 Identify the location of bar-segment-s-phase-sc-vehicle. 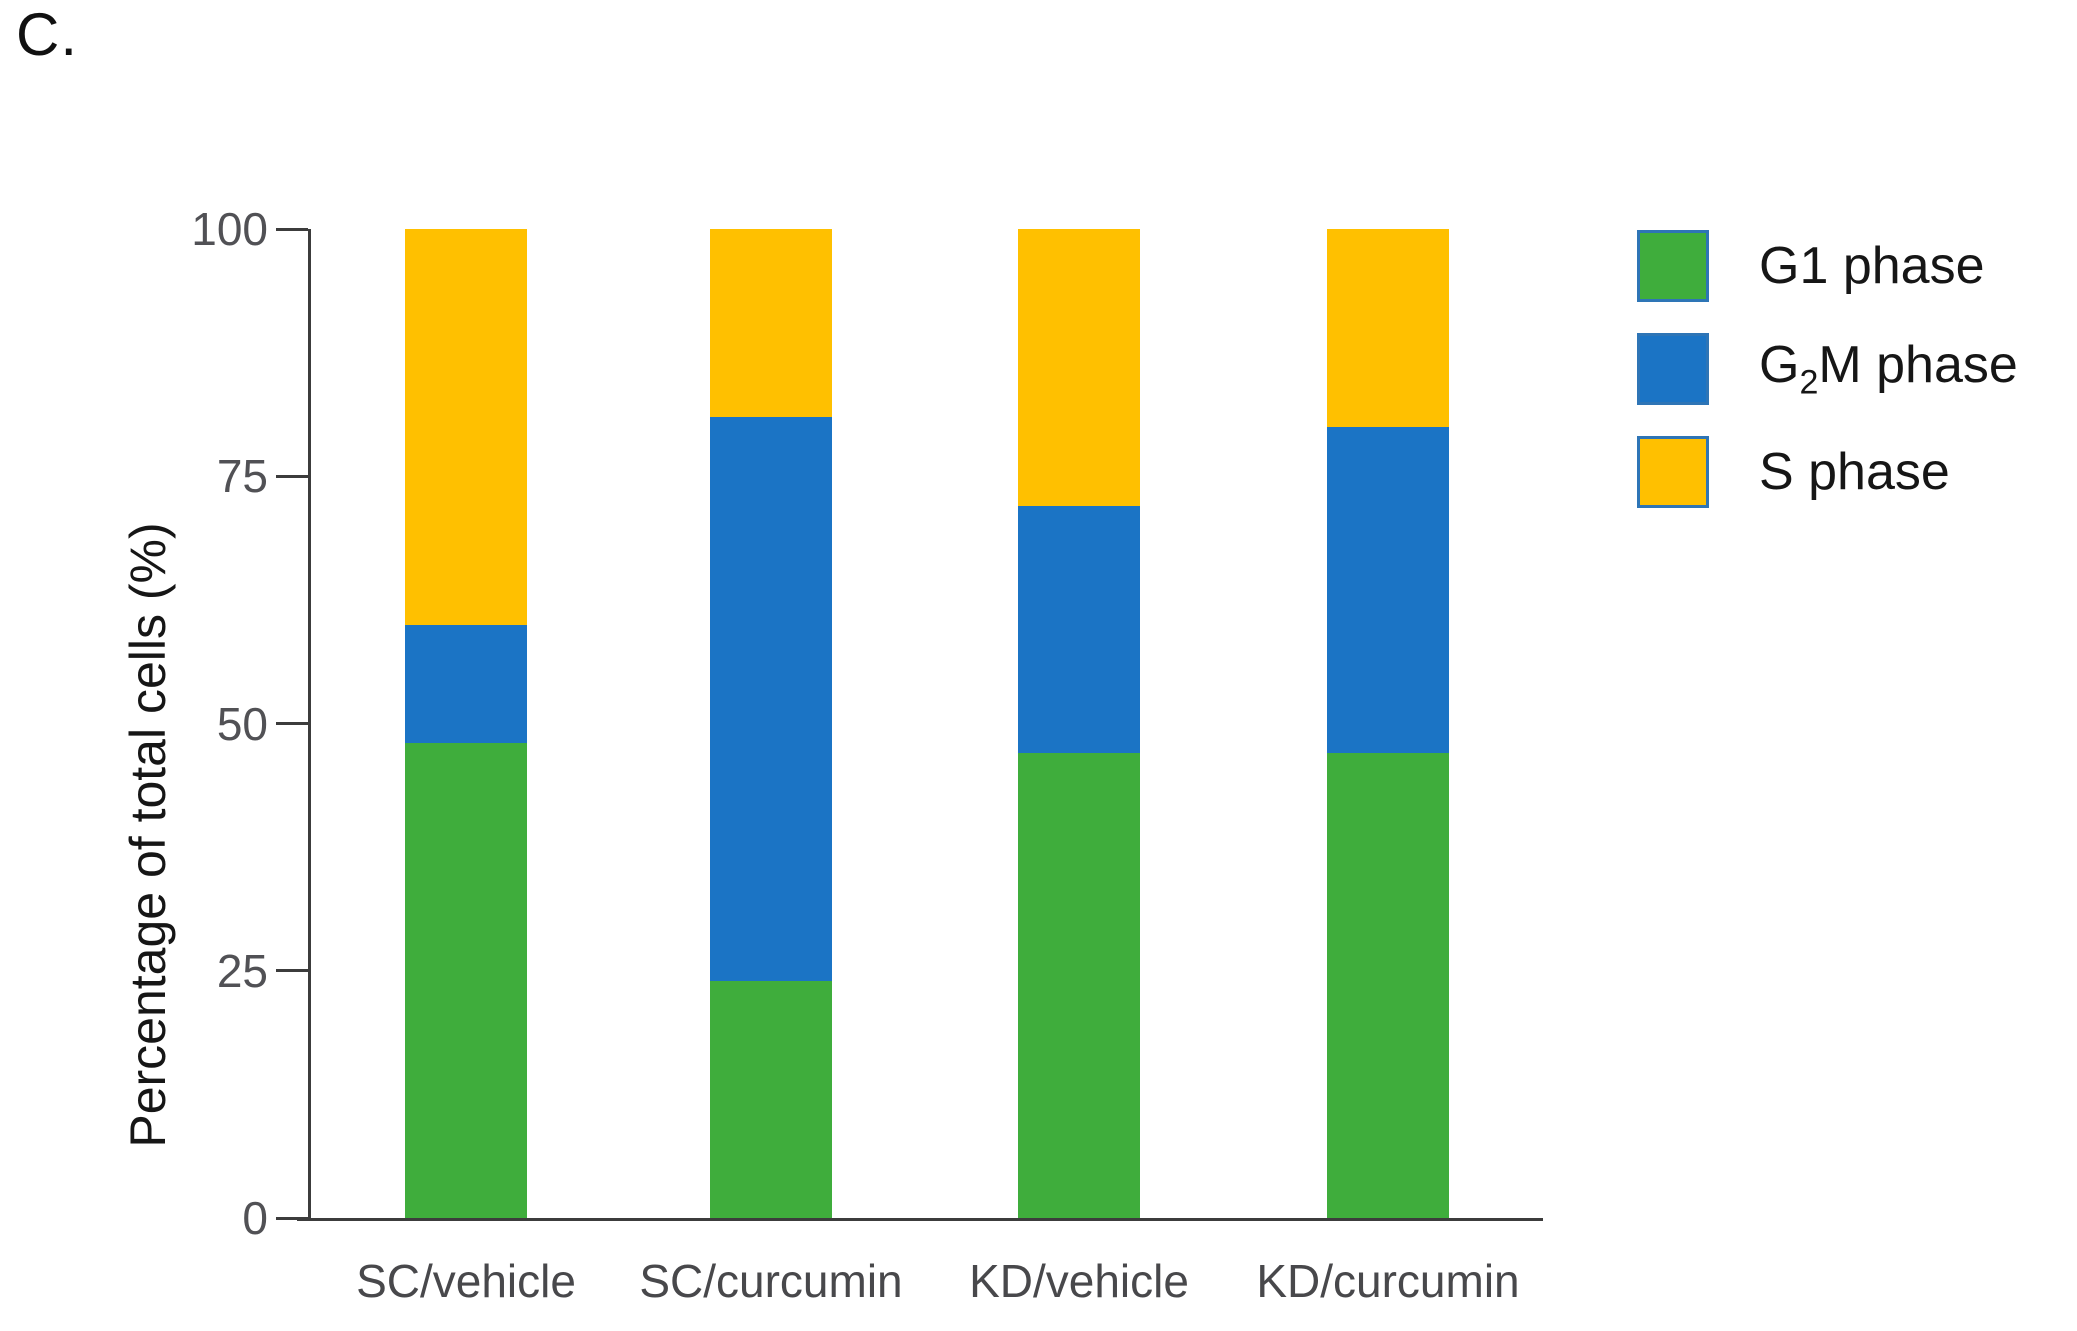
(466, 427).